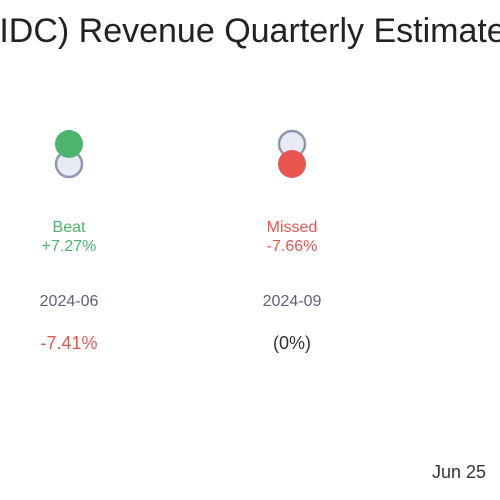 The image size is (500, 500). Describe the element at coordinates (292, 246) in the screenshot. I see `status-percent: -7.66%` at that location.